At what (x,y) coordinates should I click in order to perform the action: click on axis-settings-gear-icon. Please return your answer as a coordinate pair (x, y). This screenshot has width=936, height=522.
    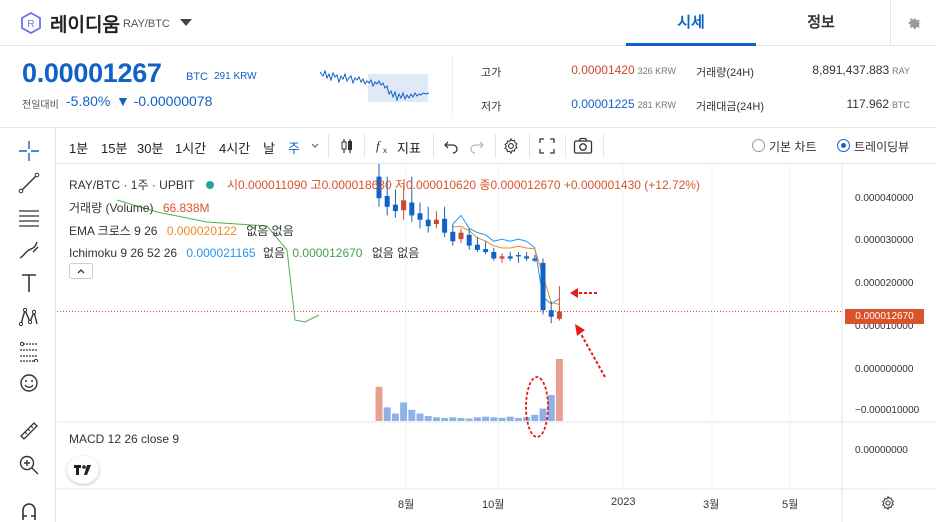
    Looking at the image, I should click on (888, 503).